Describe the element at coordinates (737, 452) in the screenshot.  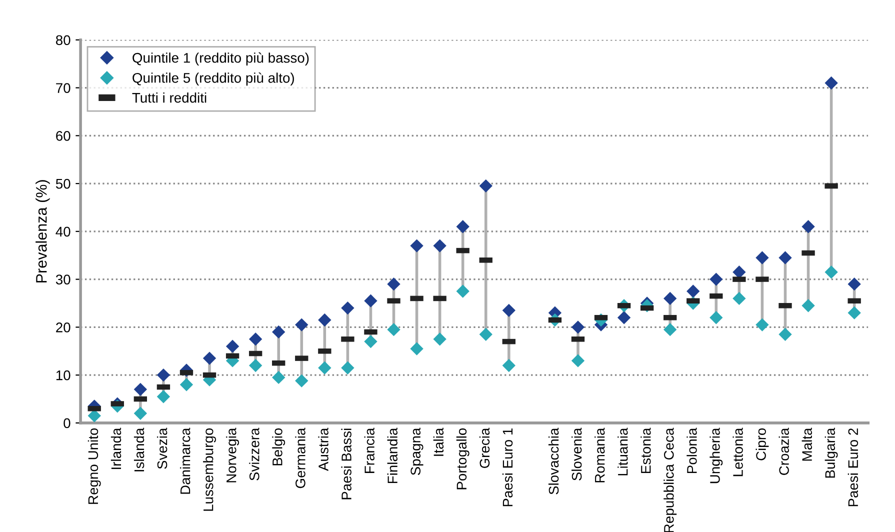
I see `x-tick-label: Lettonia` at that location.